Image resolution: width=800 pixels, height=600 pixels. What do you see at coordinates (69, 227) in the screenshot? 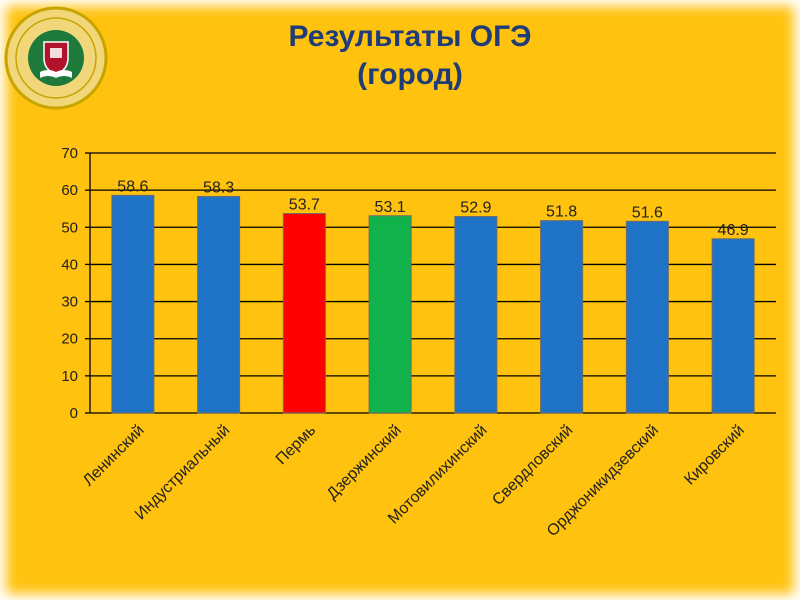
I see `y-tick-label: 50` at bounding box center [69, 227].